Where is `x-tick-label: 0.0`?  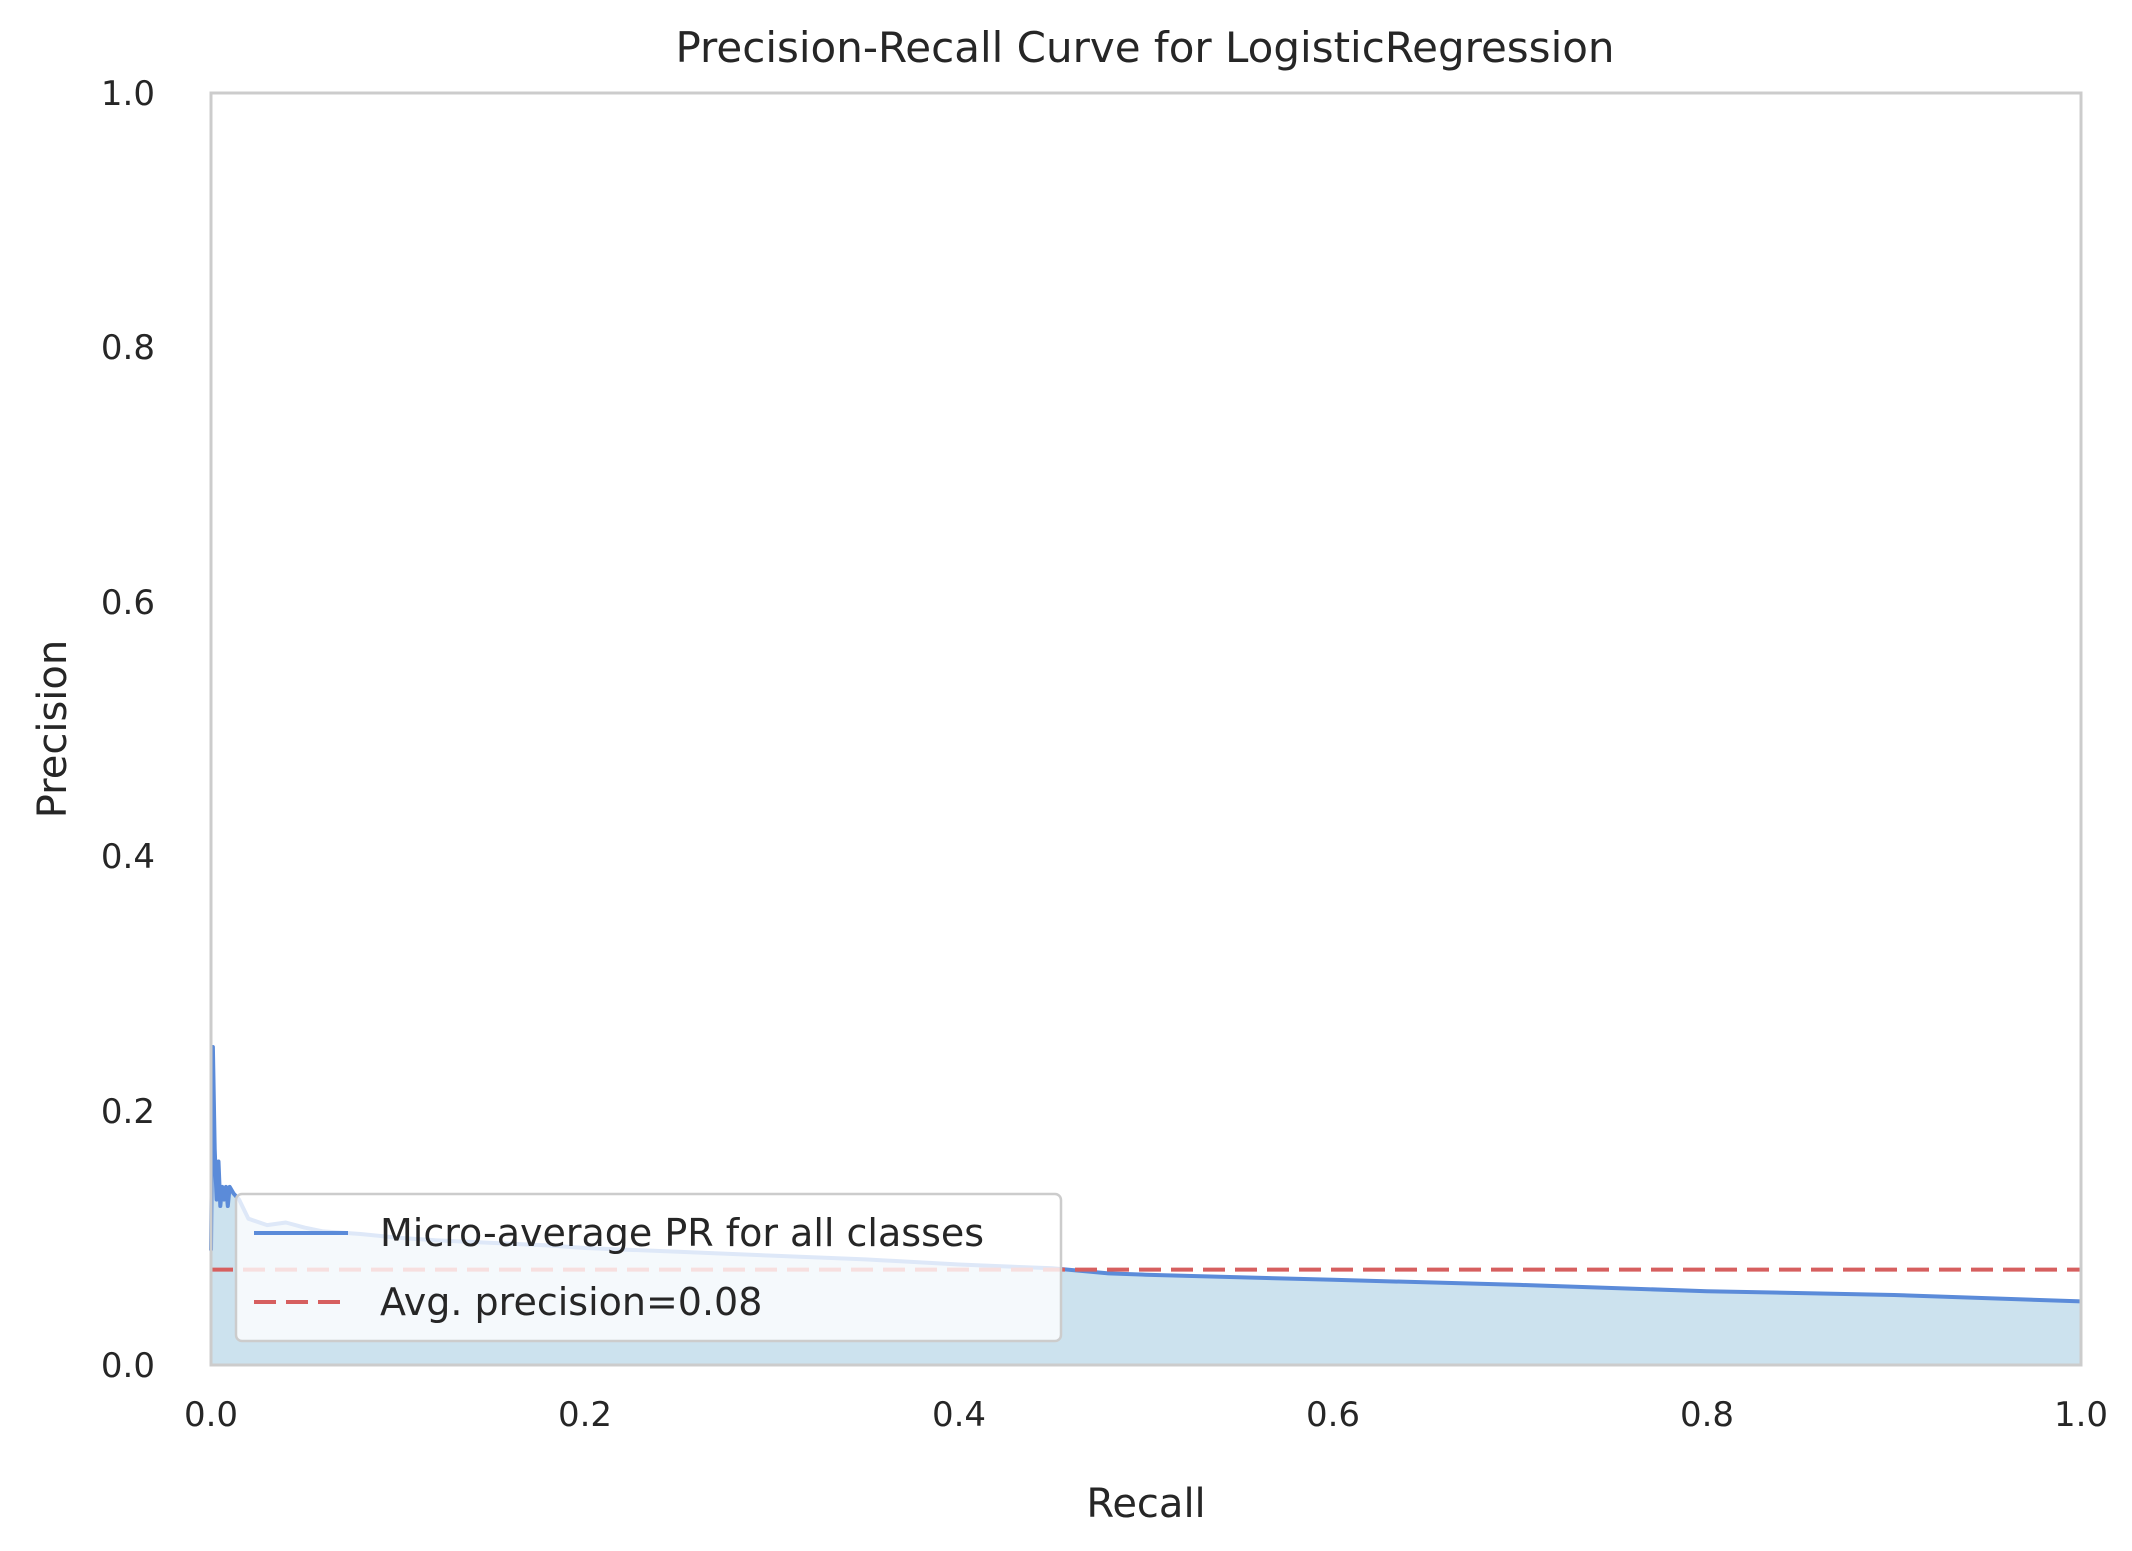 x-tick-label: 0.0 is located at coordinates (211, 1415).